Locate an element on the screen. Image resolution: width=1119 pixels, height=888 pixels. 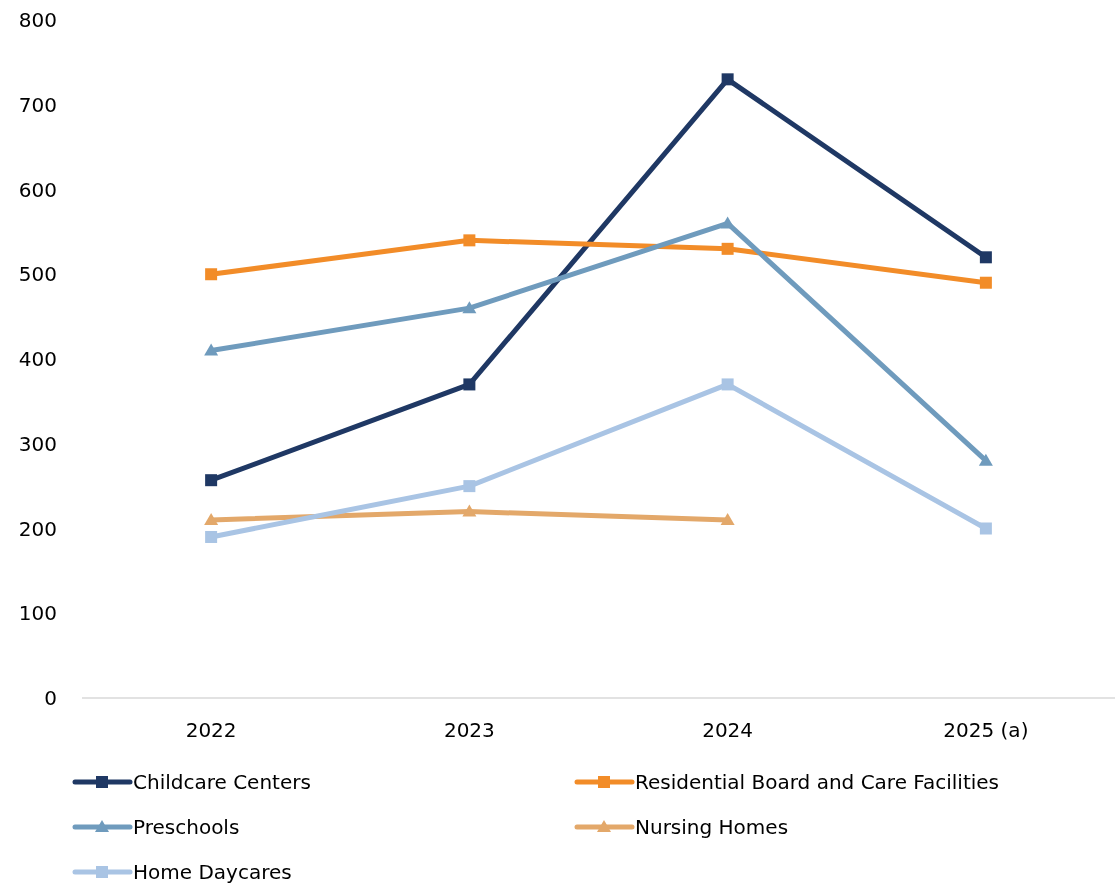
y-tick-label: 800 is located at coordinates (37, 20).